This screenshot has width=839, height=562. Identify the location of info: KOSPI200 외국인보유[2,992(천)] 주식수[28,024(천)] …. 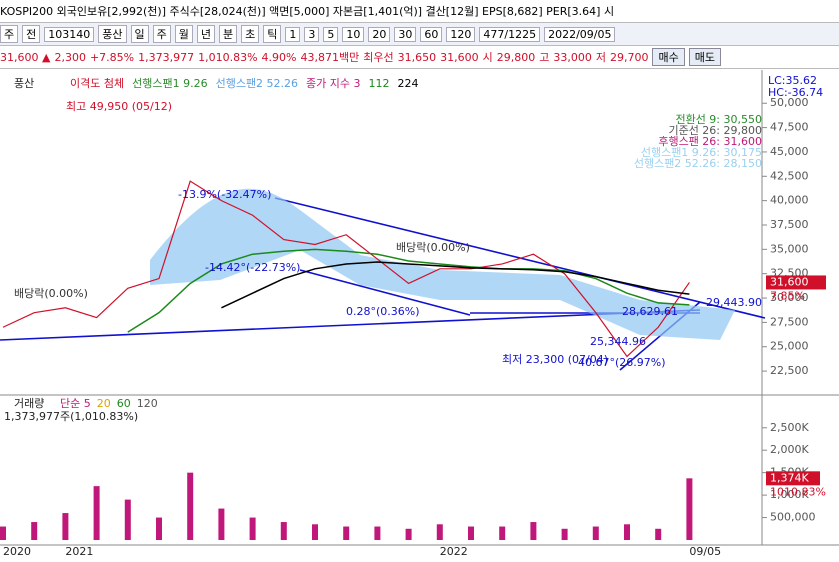
(307, 11).